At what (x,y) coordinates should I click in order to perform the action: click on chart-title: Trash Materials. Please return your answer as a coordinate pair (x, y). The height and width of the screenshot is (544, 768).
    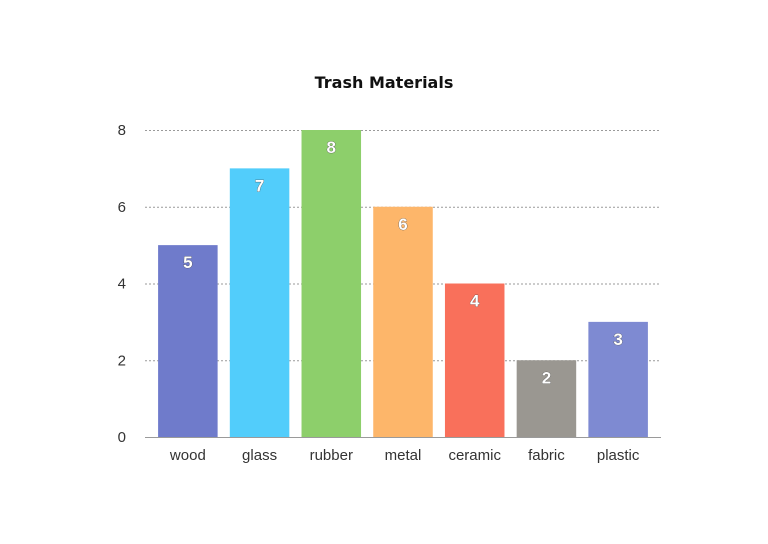
    Looking at the image, I should click on (384, 82).